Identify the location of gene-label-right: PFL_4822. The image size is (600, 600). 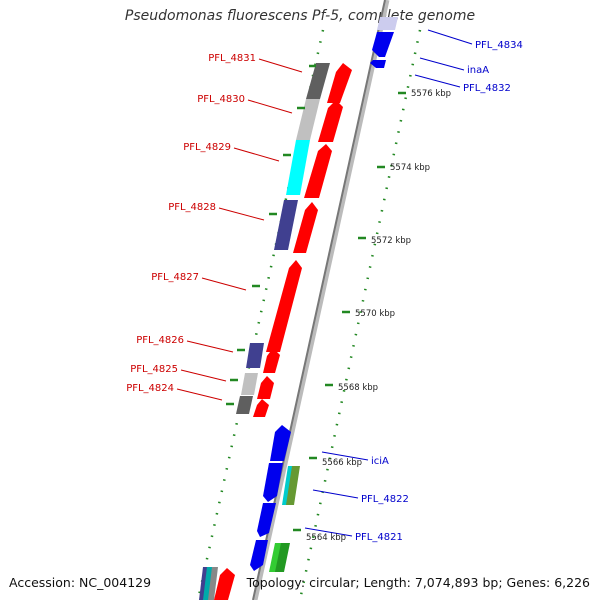
(385, 499).